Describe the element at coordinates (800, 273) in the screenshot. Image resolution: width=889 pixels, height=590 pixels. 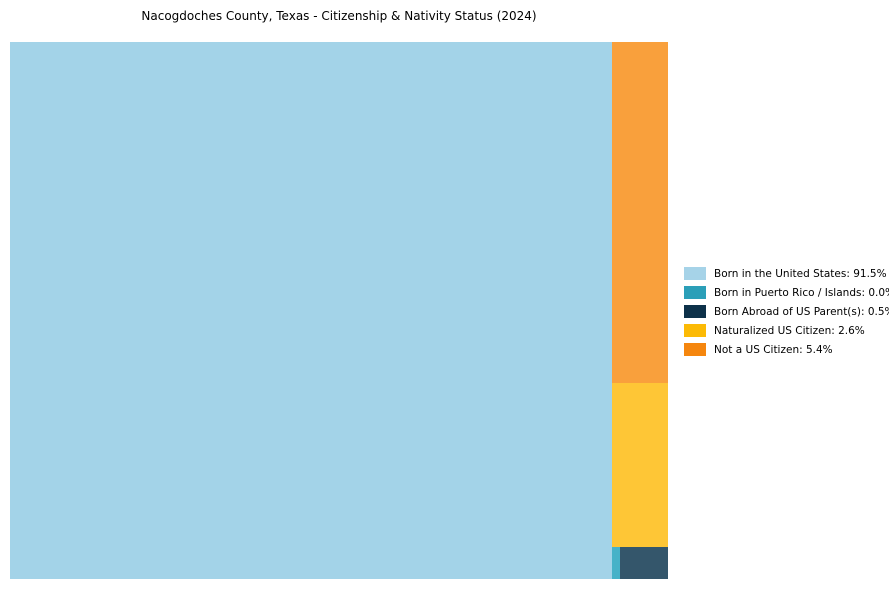
I see `legend-label: Born in the United States: 91.5%` at that location.